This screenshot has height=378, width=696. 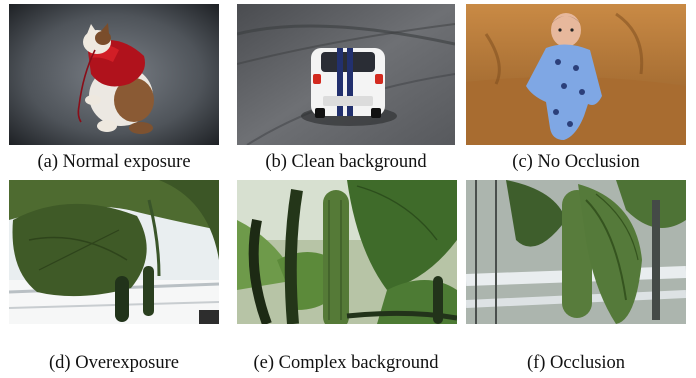 I want to click on caption-b: (b) Clean background, so click(x=346, y=162).